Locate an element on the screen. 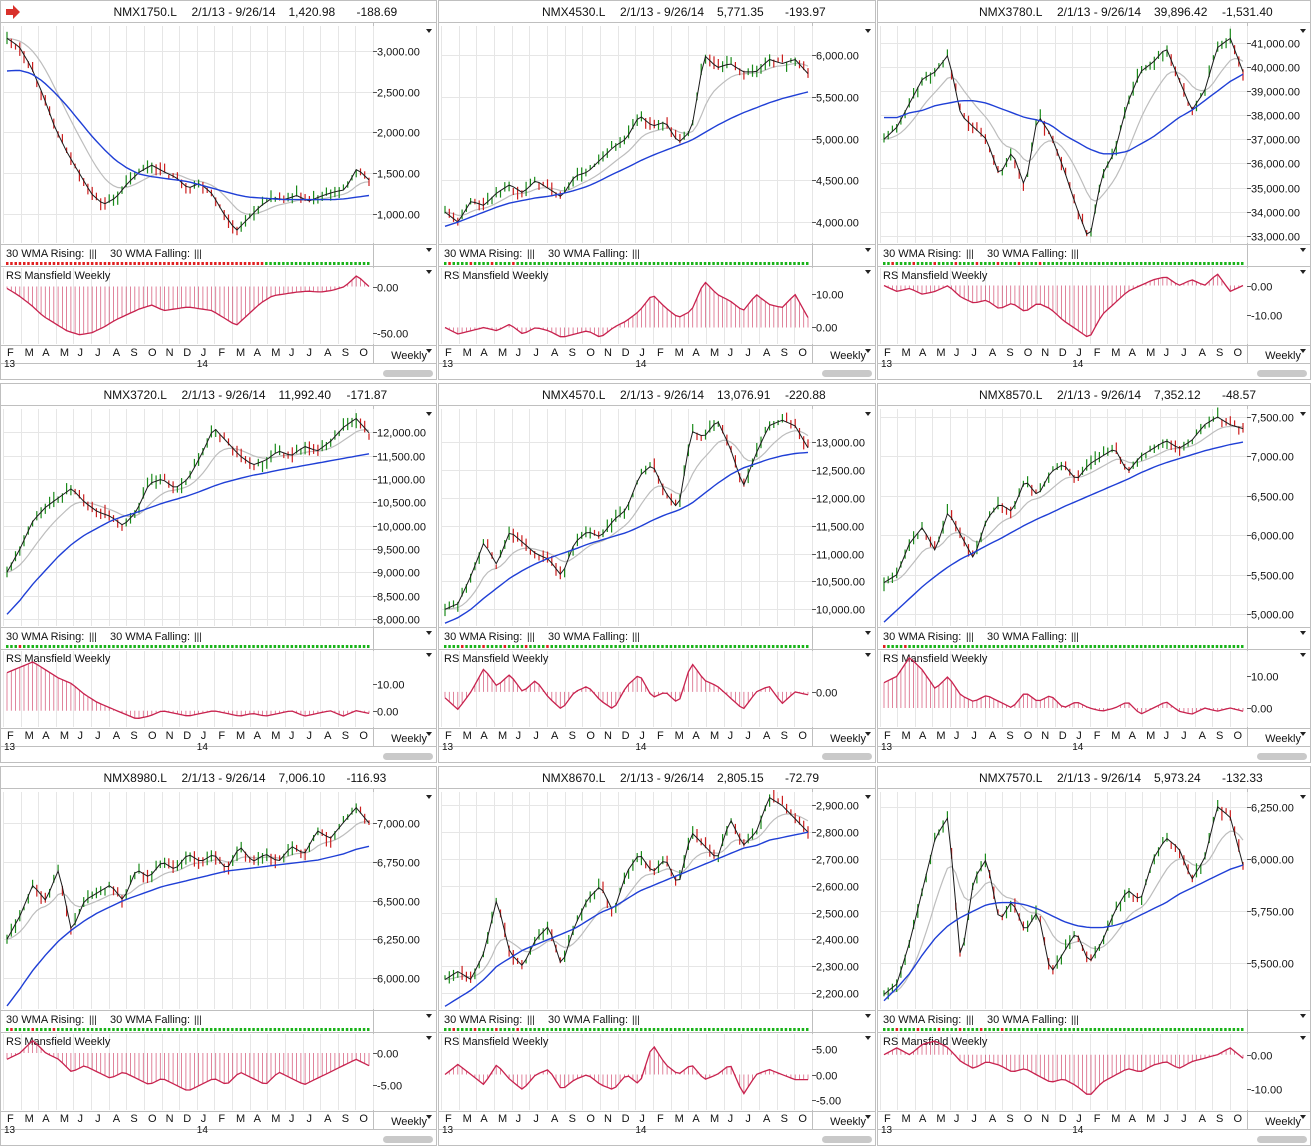 The height and width of the screenshot is (1146, 1311). red-right-arrow-icon is located at coordinates (13, 12).